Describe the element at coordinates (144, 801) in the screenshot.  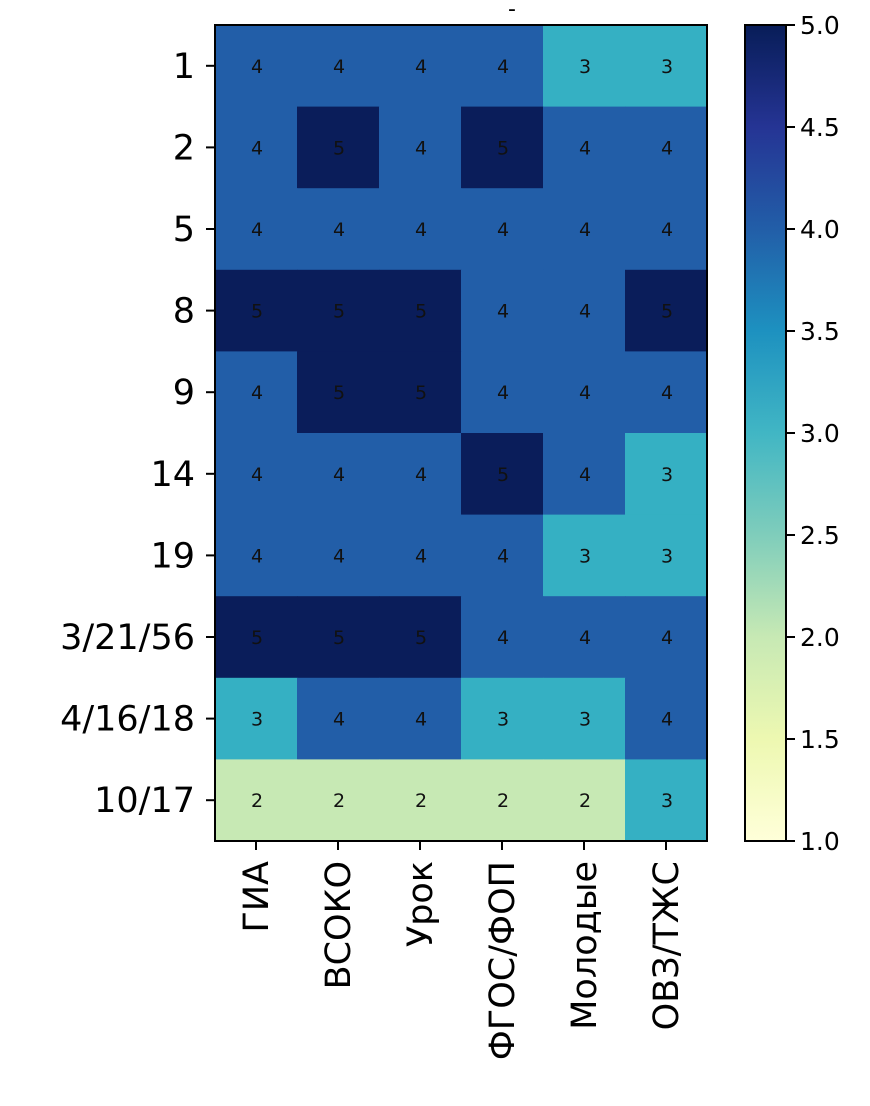
I see `y-tick-label: 10/17` at that location.